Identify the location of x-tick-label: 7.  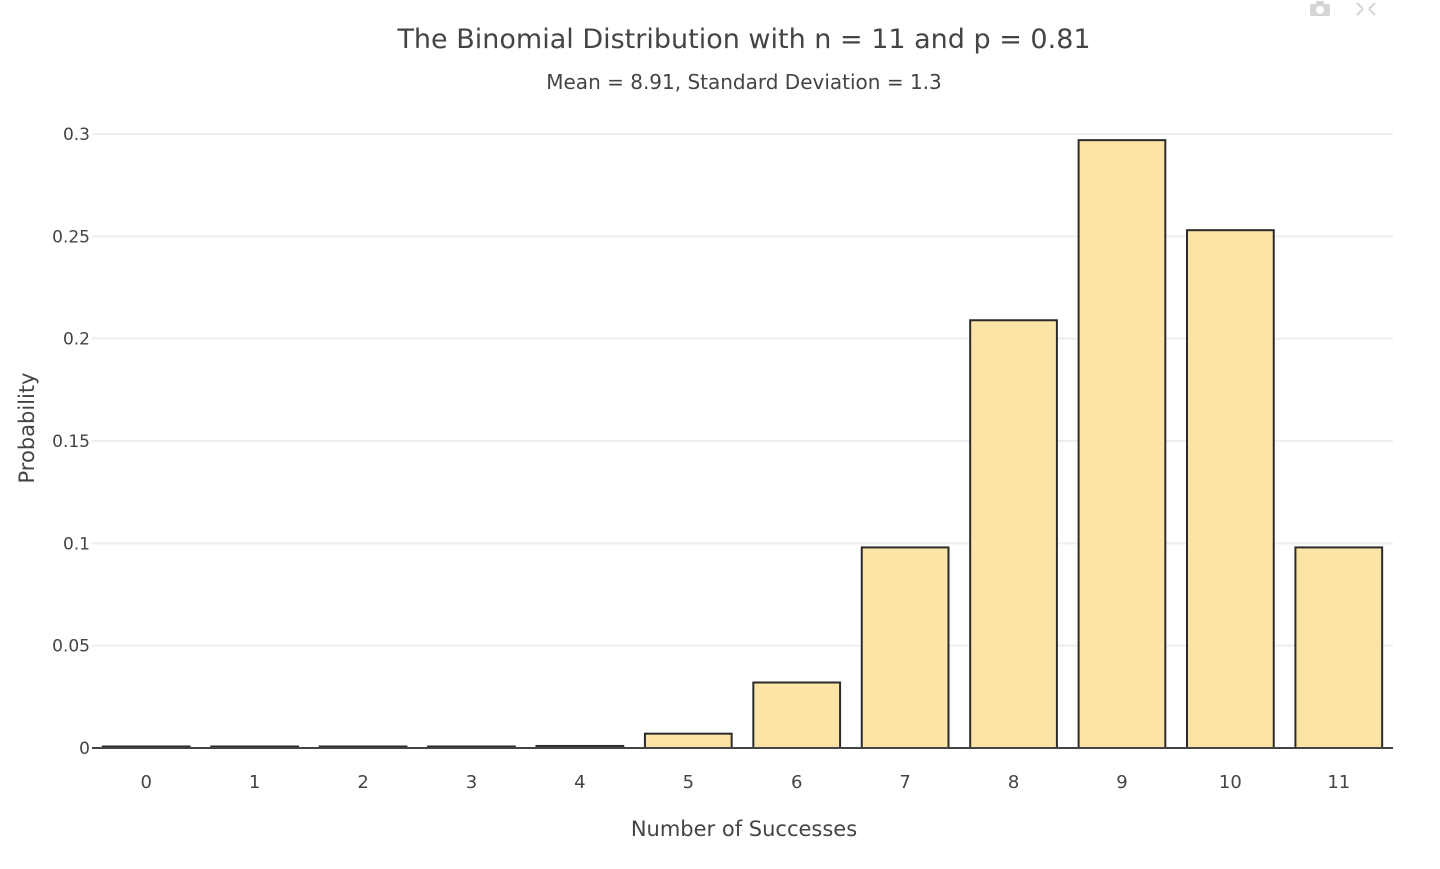
(904, 782).